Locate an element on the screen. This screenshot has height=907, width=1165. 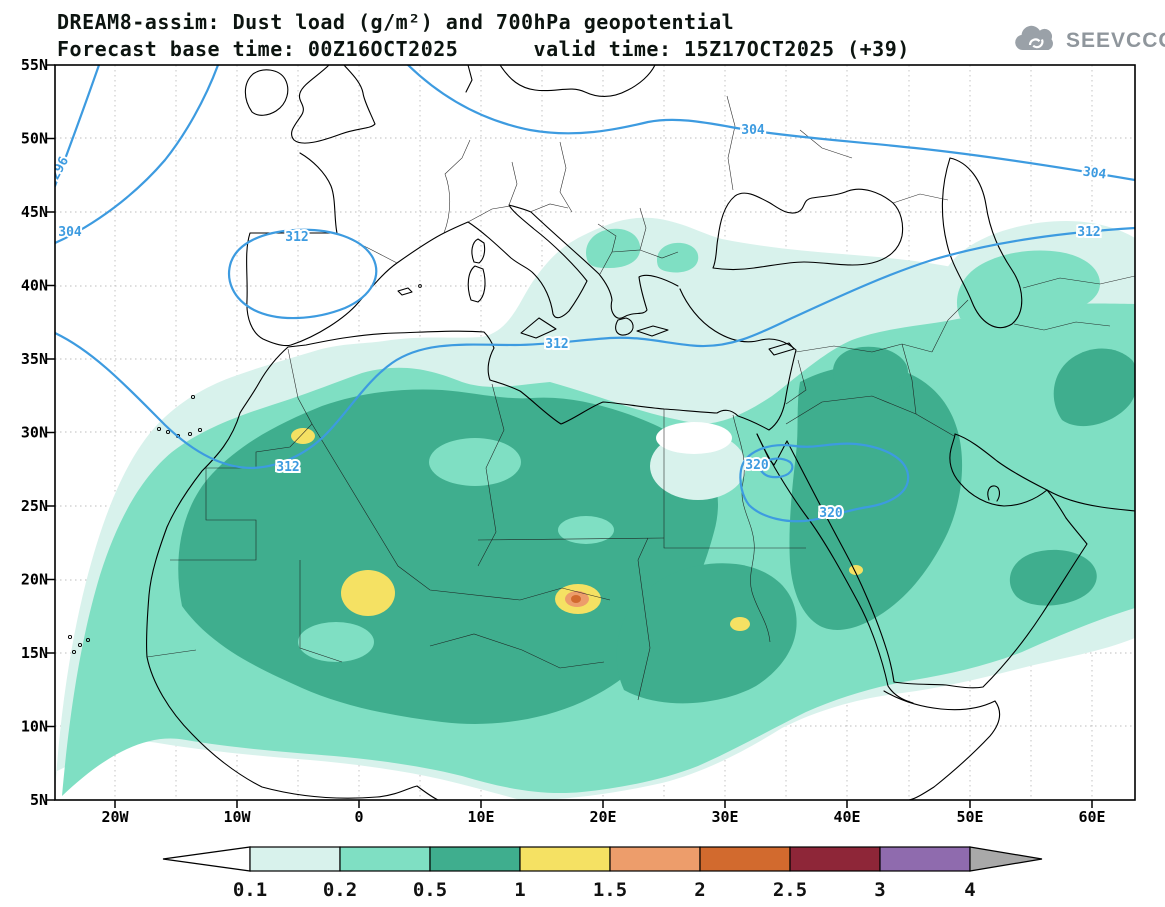
colorbar-arrow-right is located at coordinates (1006, 859).